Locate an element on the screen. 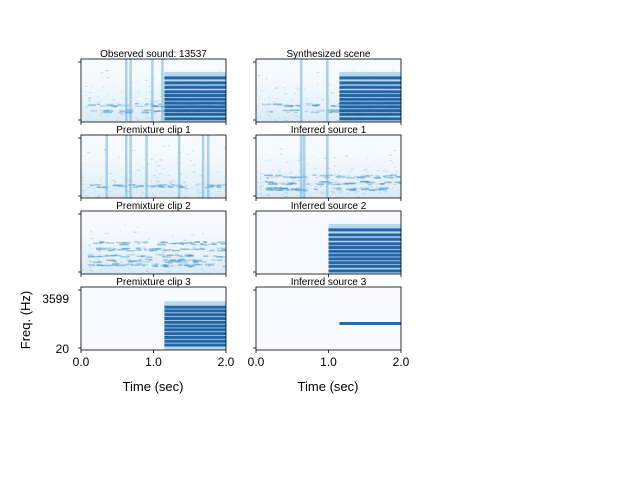 This screenshot has height=480, width=640. x-tick-label: 2.0 is located at coordinates (226, 362).